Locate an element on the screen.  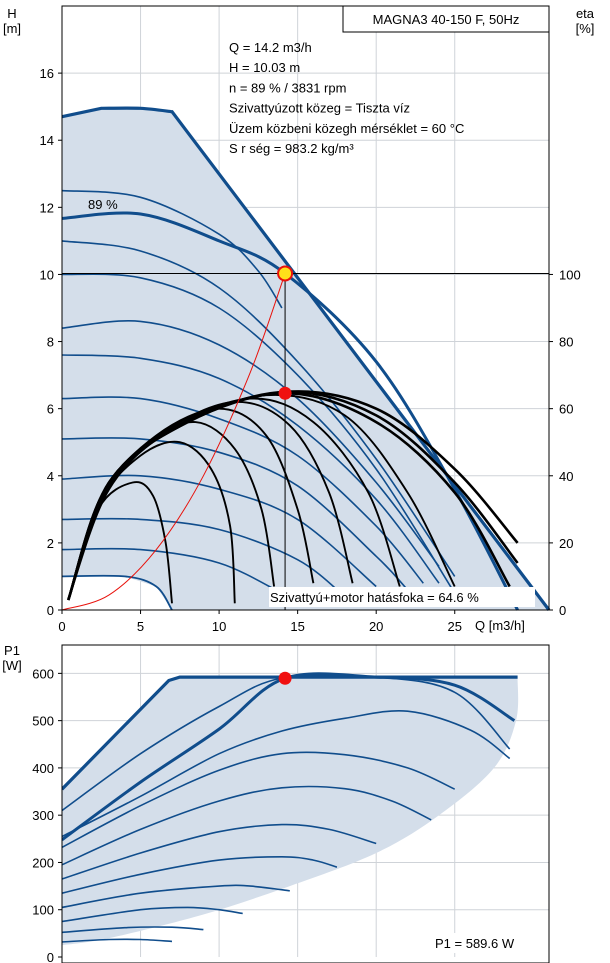
power-y-tick-label: 0 is located at coordinates (50, 956).